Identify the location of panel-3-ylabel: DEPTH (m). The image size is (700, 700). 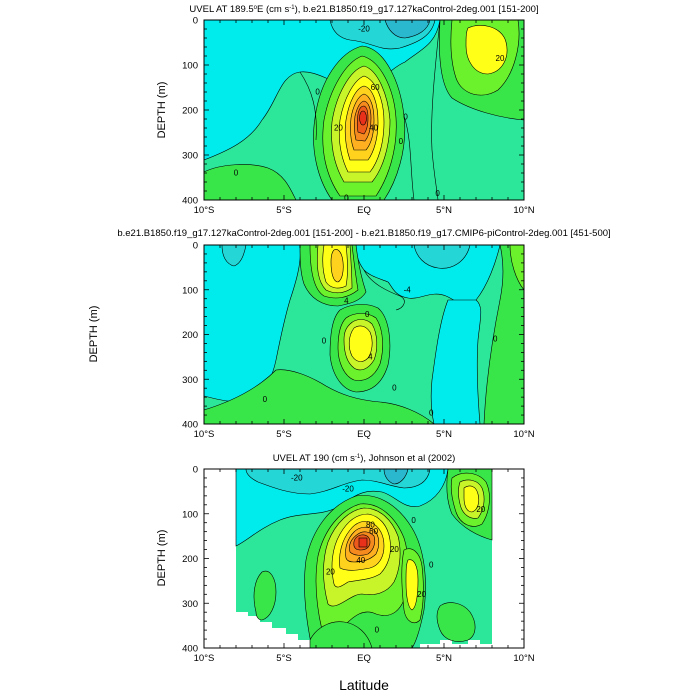
(162, 558).